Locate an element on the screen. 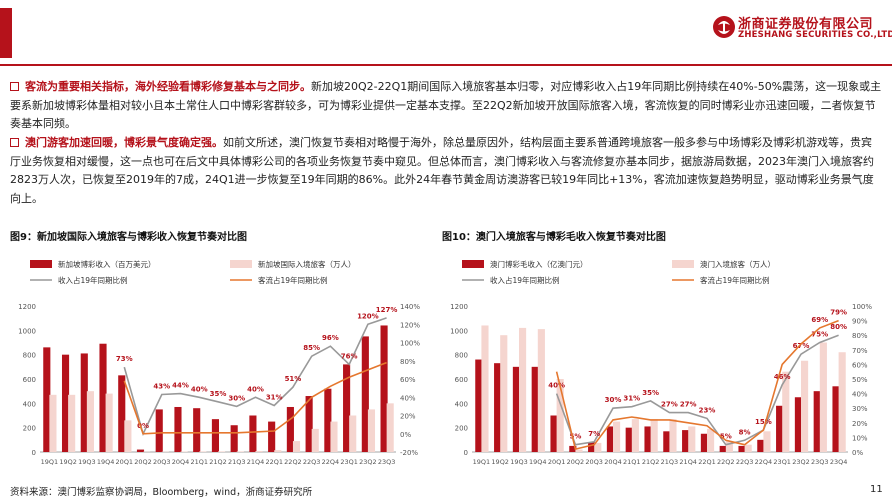  y-tick-left: 400 is located at coordinates (29, 404).